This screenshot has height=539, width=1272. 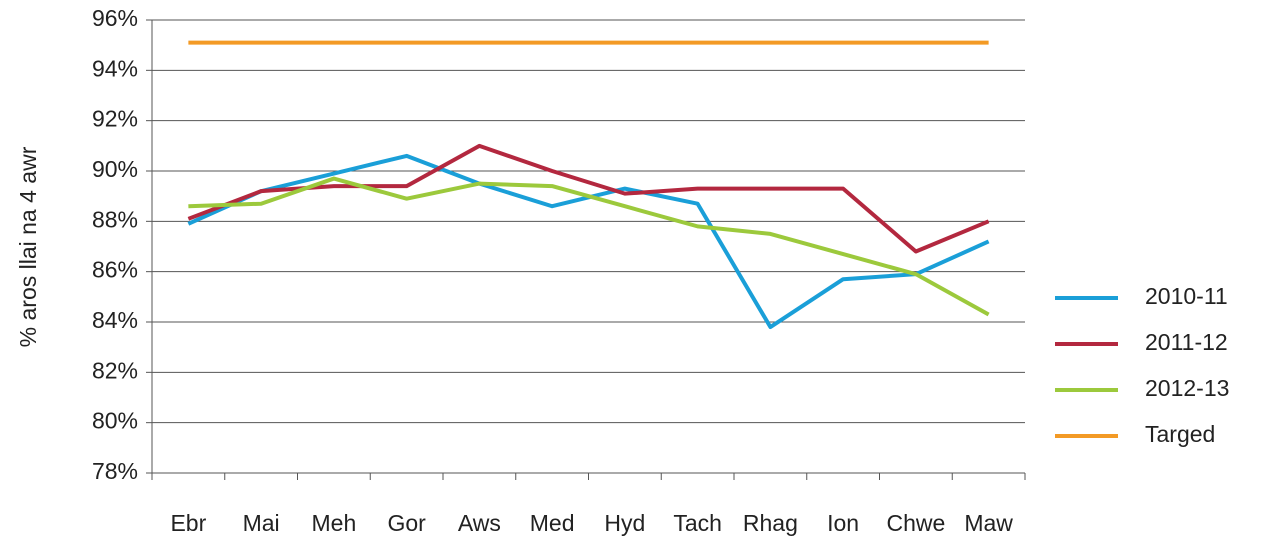 What do you see at coordinates (843, 523) in the screenshot?
I see `x-tick-label: Ion` at bounding box center [843, 523].